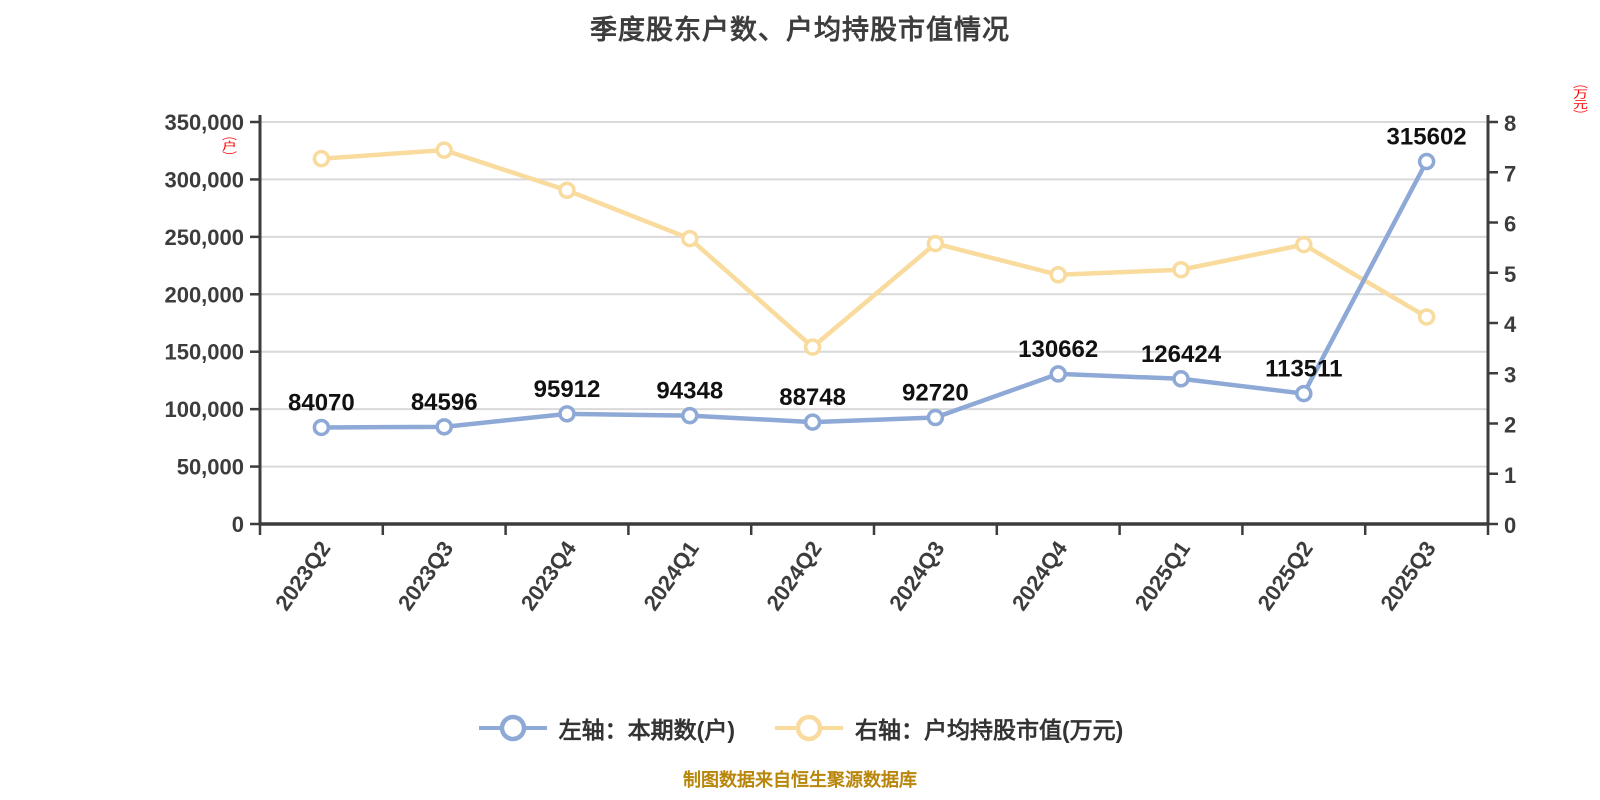 This screenshot has height=800, width=1600. What do you see at coordinates (1510, 324) in the screenshot?
I see `right-axis-tick-label: 4` at bounding box center [1510, 324].